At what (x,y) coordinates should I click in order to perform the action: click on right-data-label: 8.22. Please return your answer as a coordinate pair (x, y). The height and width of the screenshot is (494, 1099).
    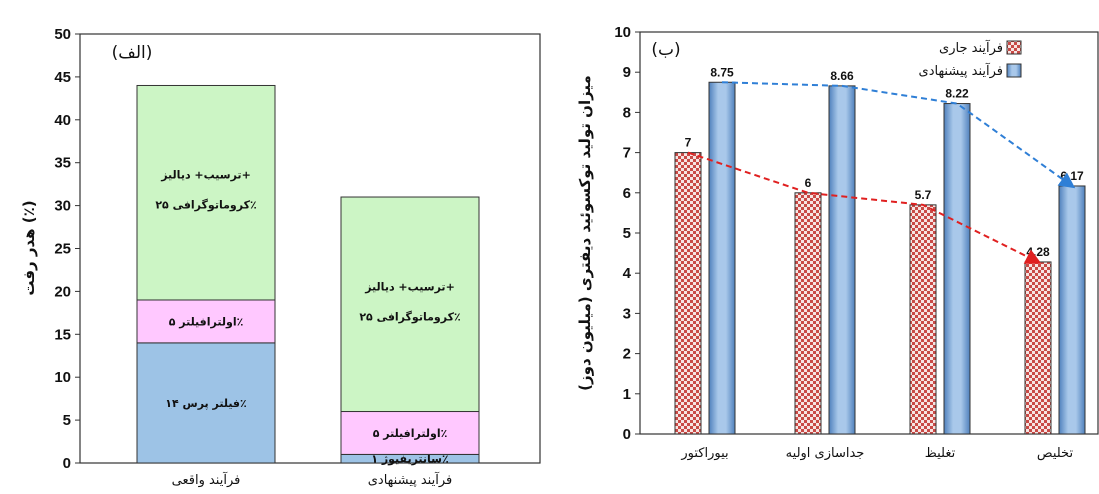
    Looking at the image, I should click on (957, 94).